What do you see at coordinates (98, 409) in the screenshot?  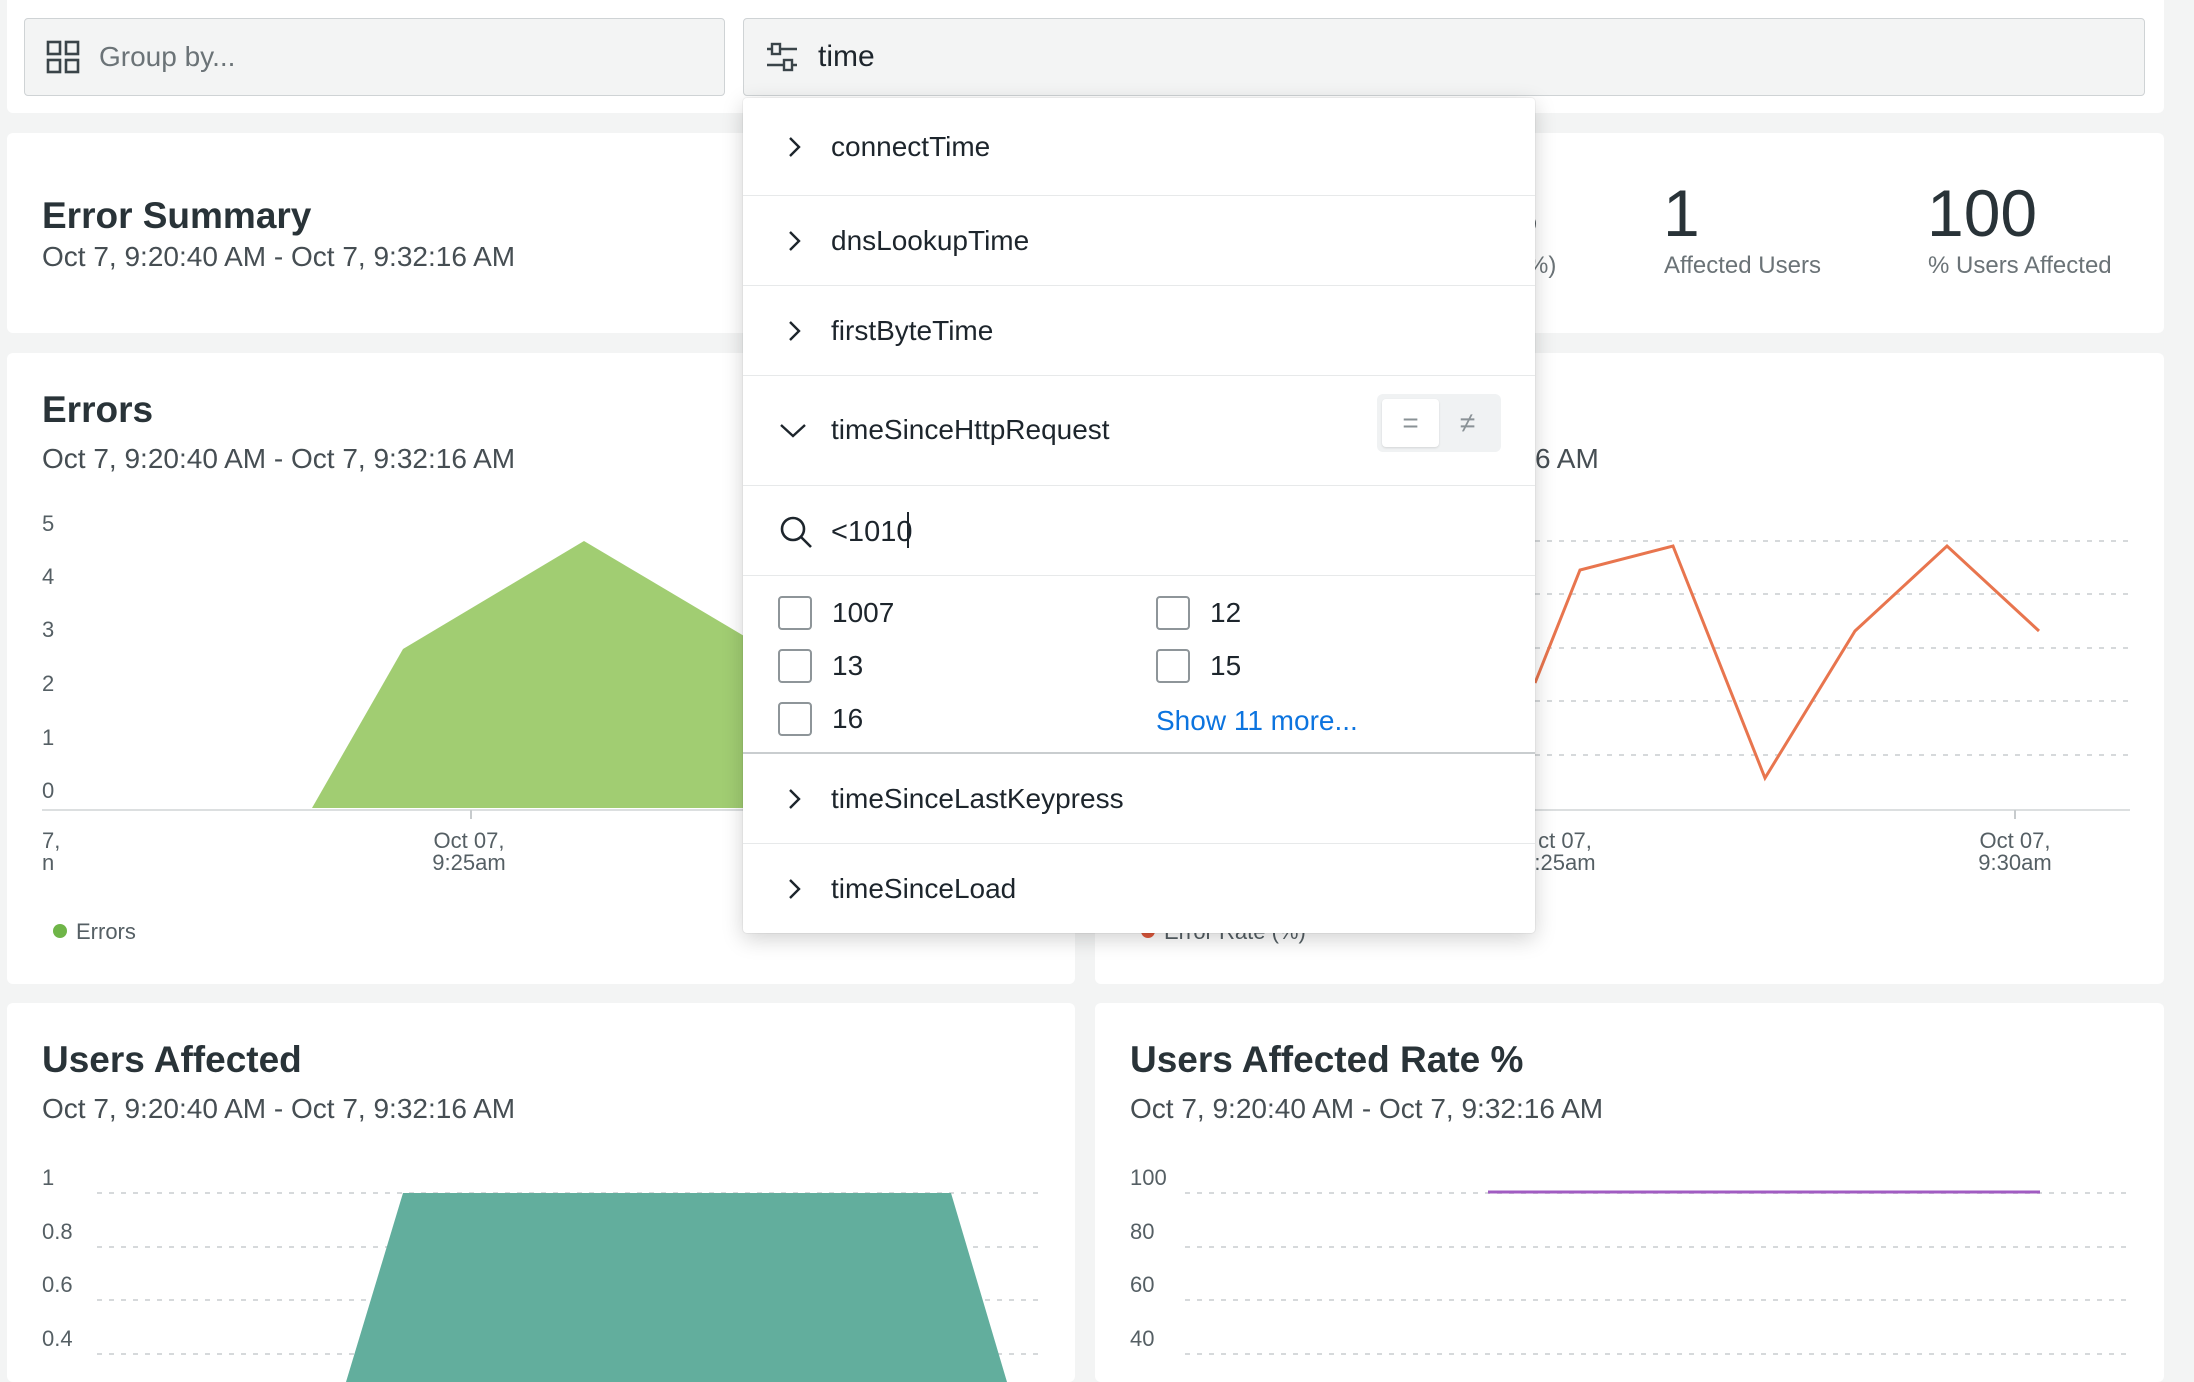 I see `card-title: Errors` at bounding box center [98, 409].